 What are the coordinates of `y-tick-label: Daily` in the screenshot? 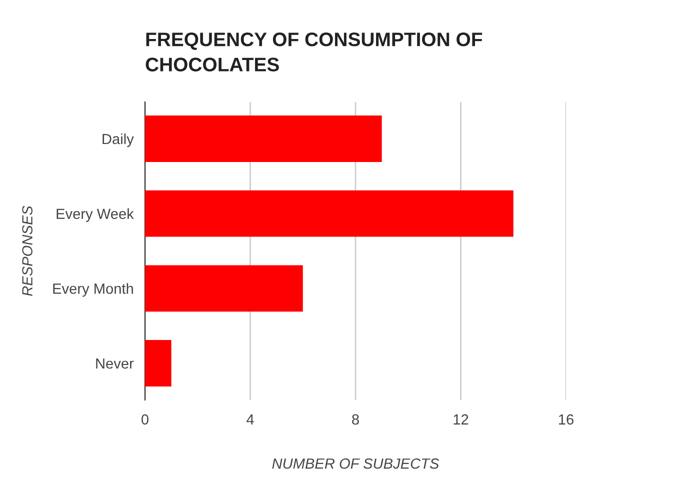 It's located at (118, 140).